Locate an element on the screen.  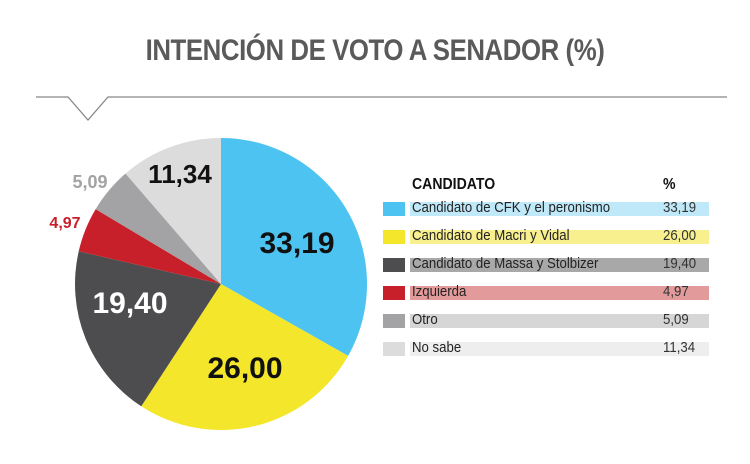
legend-row: No sabe 11,34 is located at coordinates (548, 352).